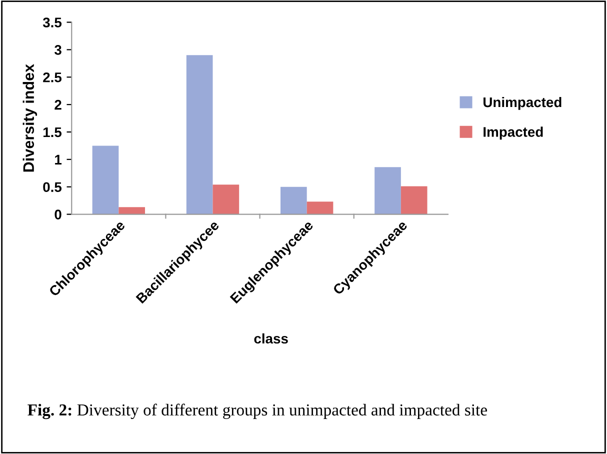  I want to click on caption: Fig. 2: Diversity of different groups in unimpacted and impacted site, so click(257, 412).